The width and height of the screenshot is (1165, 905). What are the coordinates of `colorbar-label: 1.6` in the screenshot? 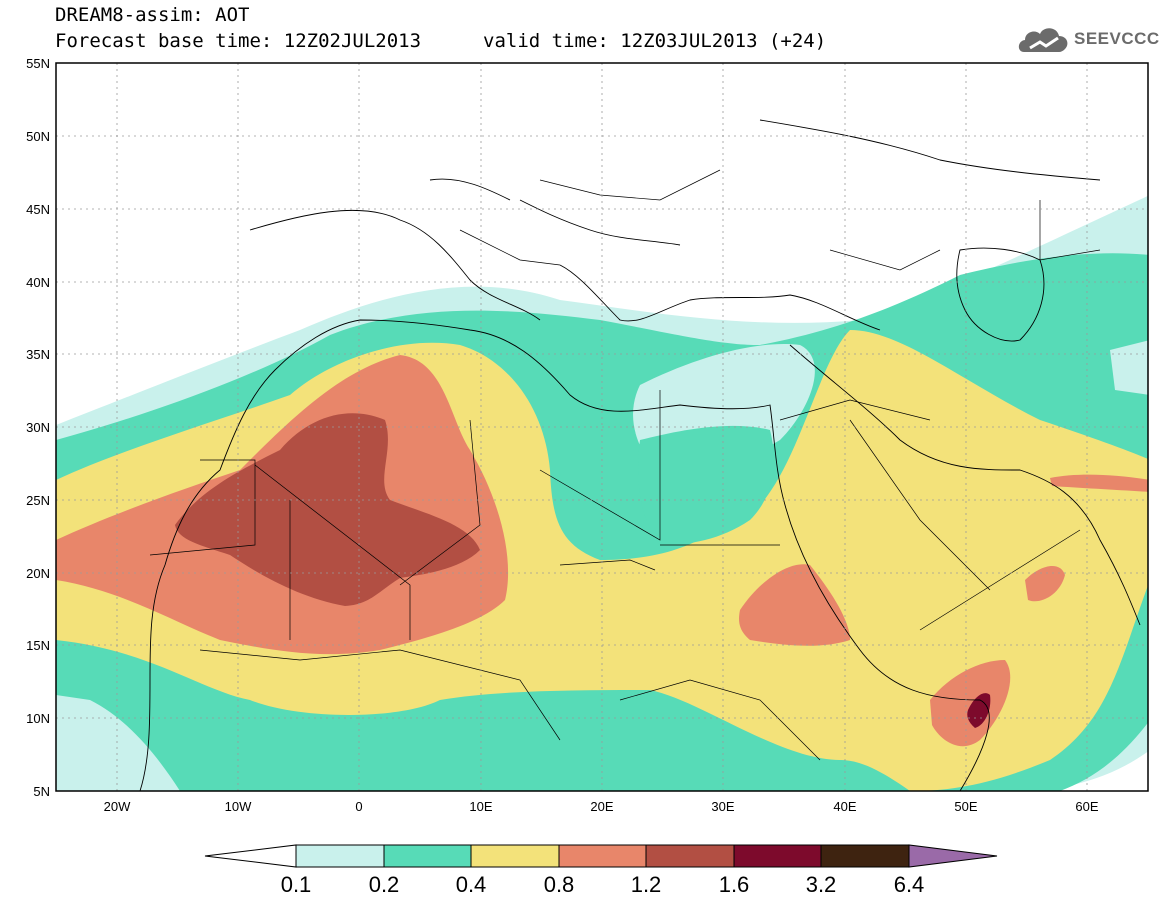 It's located at (734, 884).